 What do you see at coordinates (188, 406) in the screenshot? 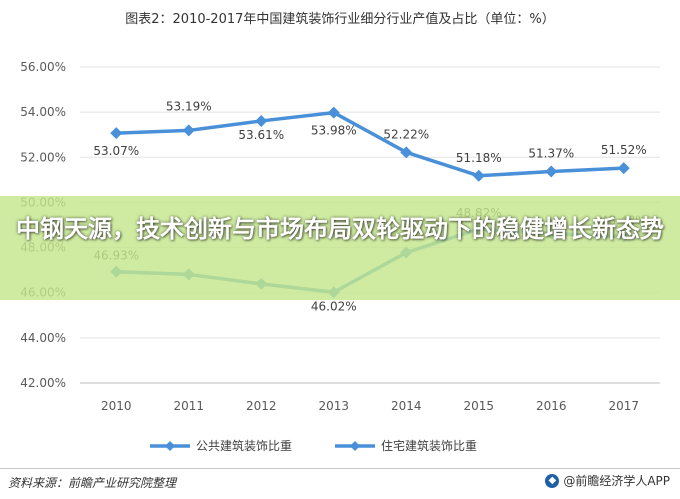
I see `x-tick-label: 2011` at bounding box center [188, 406].